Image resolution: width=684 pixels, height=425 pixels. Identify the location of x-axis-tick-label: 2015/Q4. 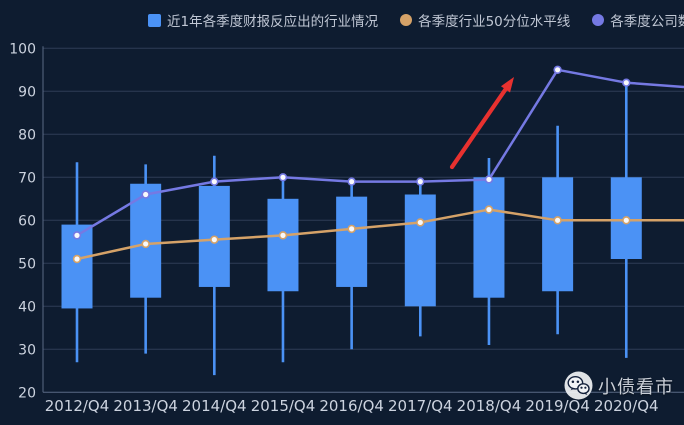
(283, 406).